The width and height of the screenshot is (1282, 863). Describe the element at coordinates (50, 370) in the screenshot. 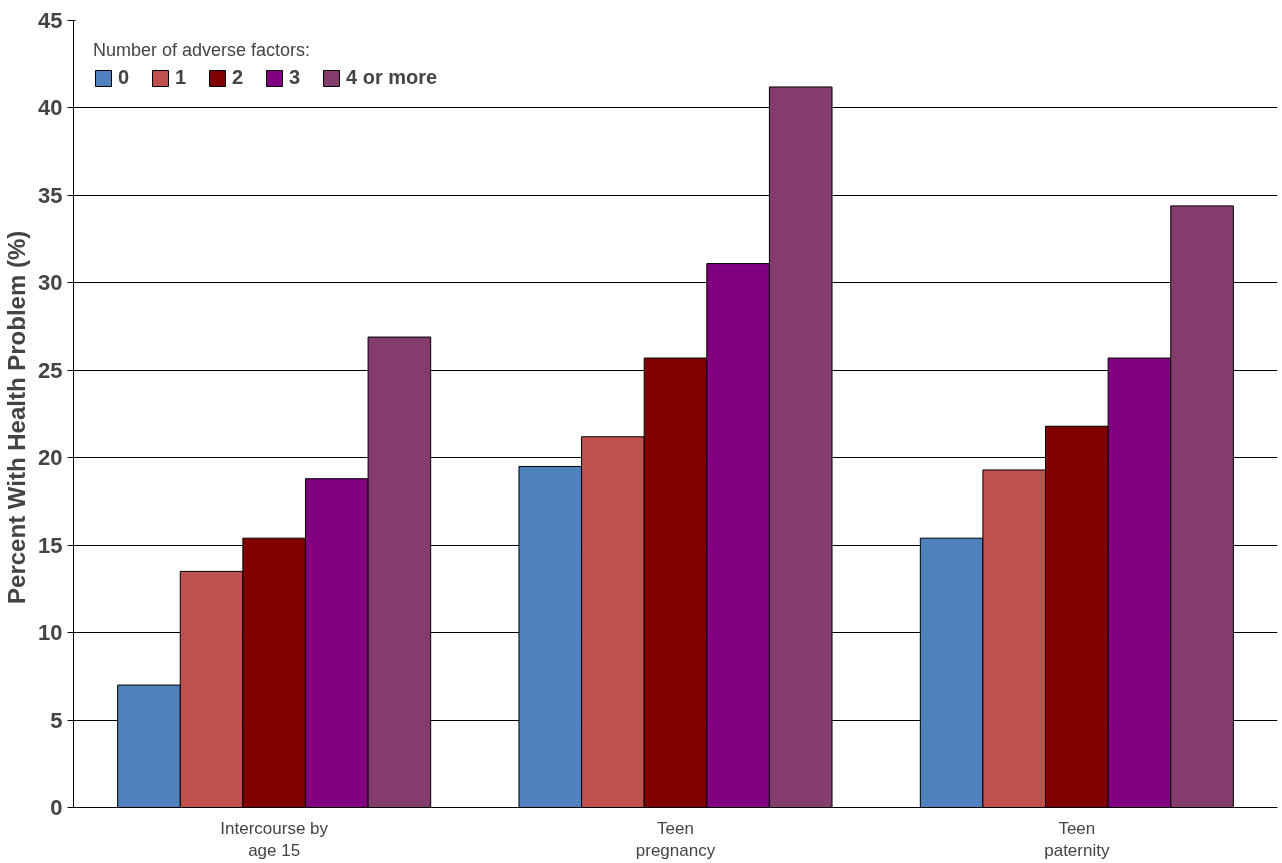

I see `y-tick-label: 25` at that location.